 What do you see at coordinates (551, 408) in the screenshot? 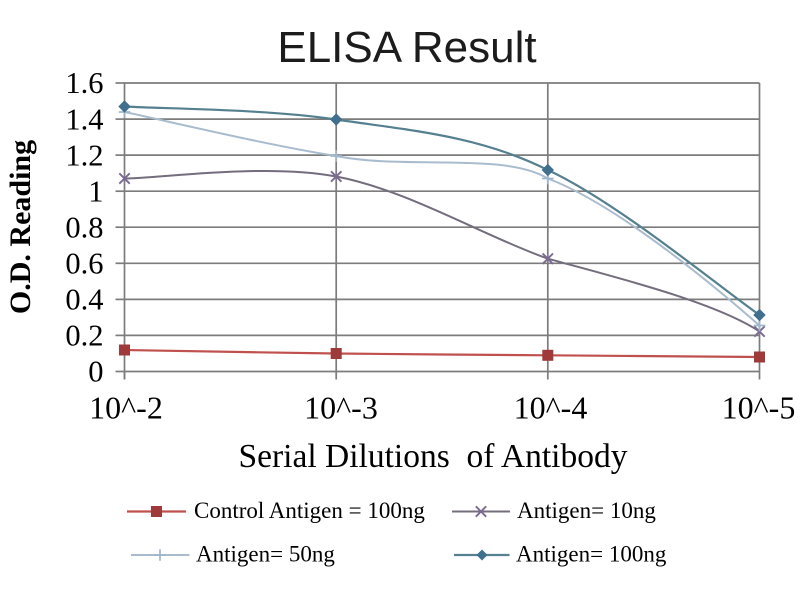
I see `svg-text: 10^-4` at bounding box center [551, 408].